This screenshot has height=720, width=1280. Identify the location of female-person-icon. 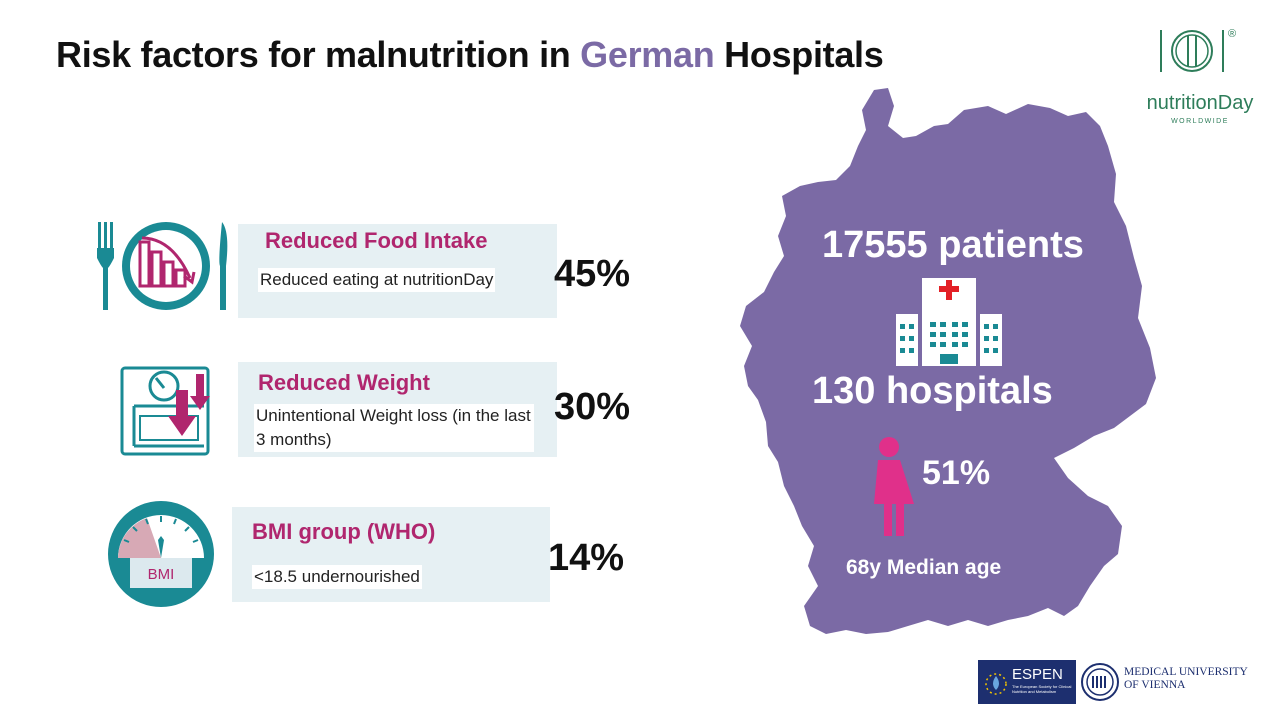
(894, 486).